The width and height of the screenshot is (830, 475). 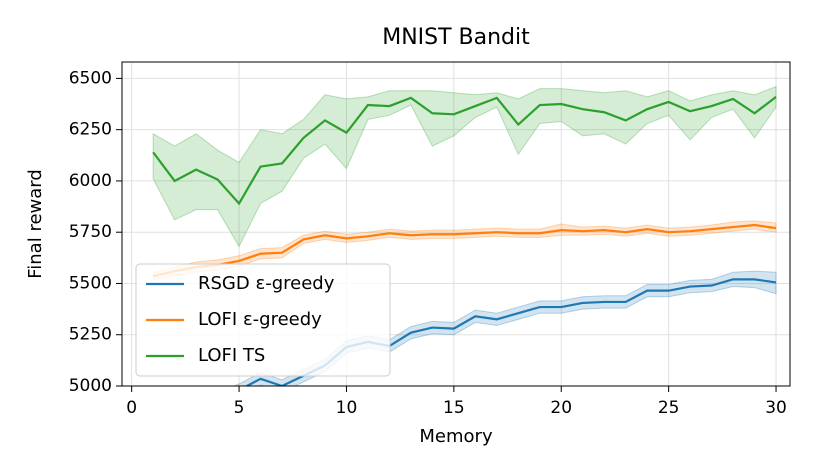 I want to click on x-tick-label: 30, so click(x=776, y=408).